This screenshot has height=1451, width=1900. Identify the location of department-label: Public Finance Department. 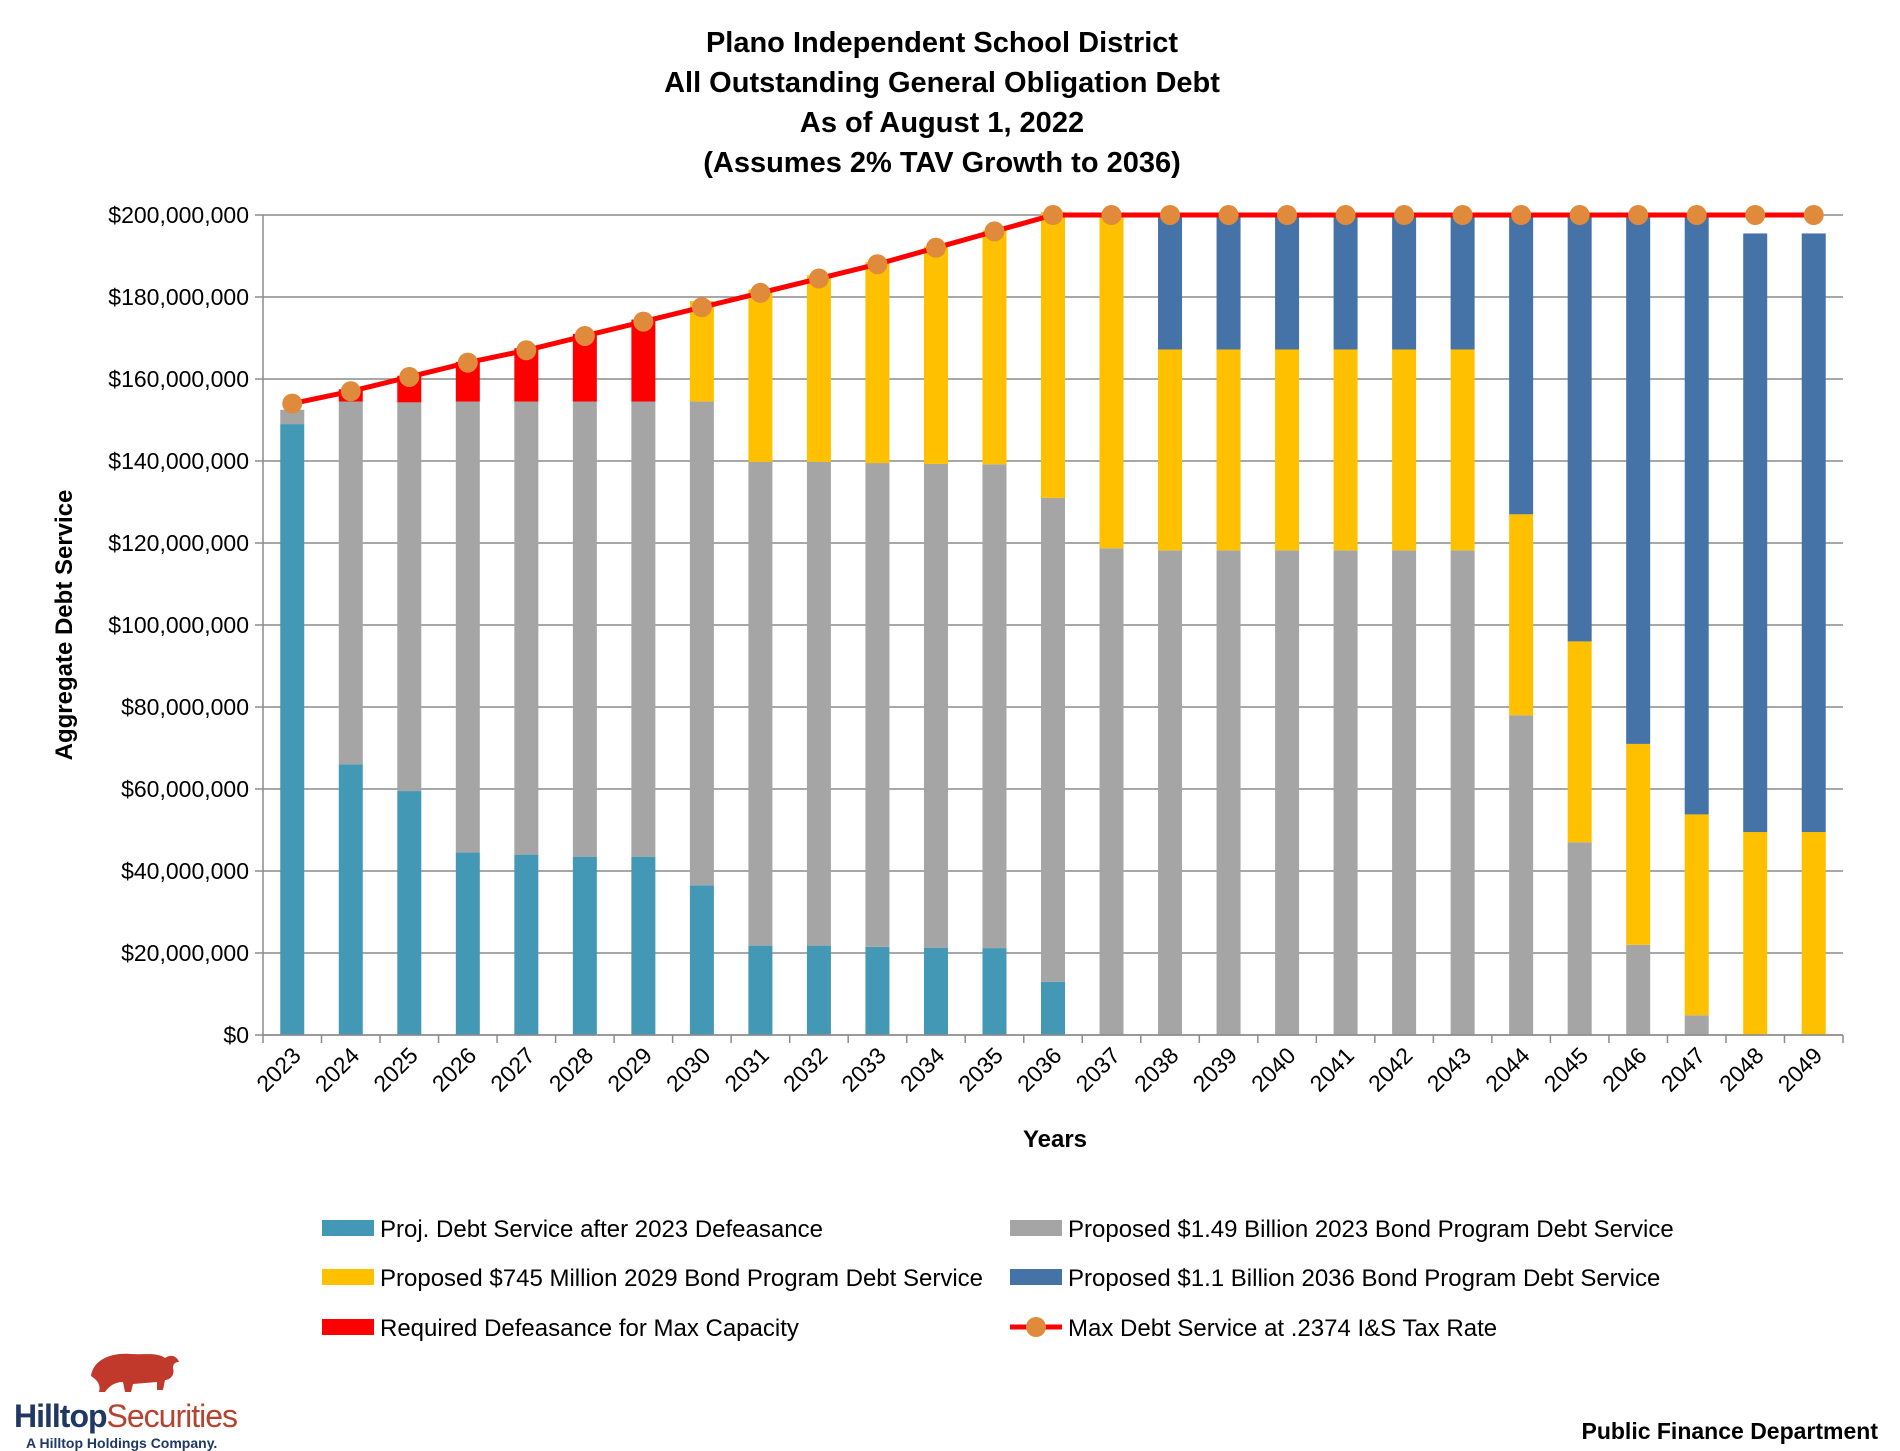
(1729, 1431).